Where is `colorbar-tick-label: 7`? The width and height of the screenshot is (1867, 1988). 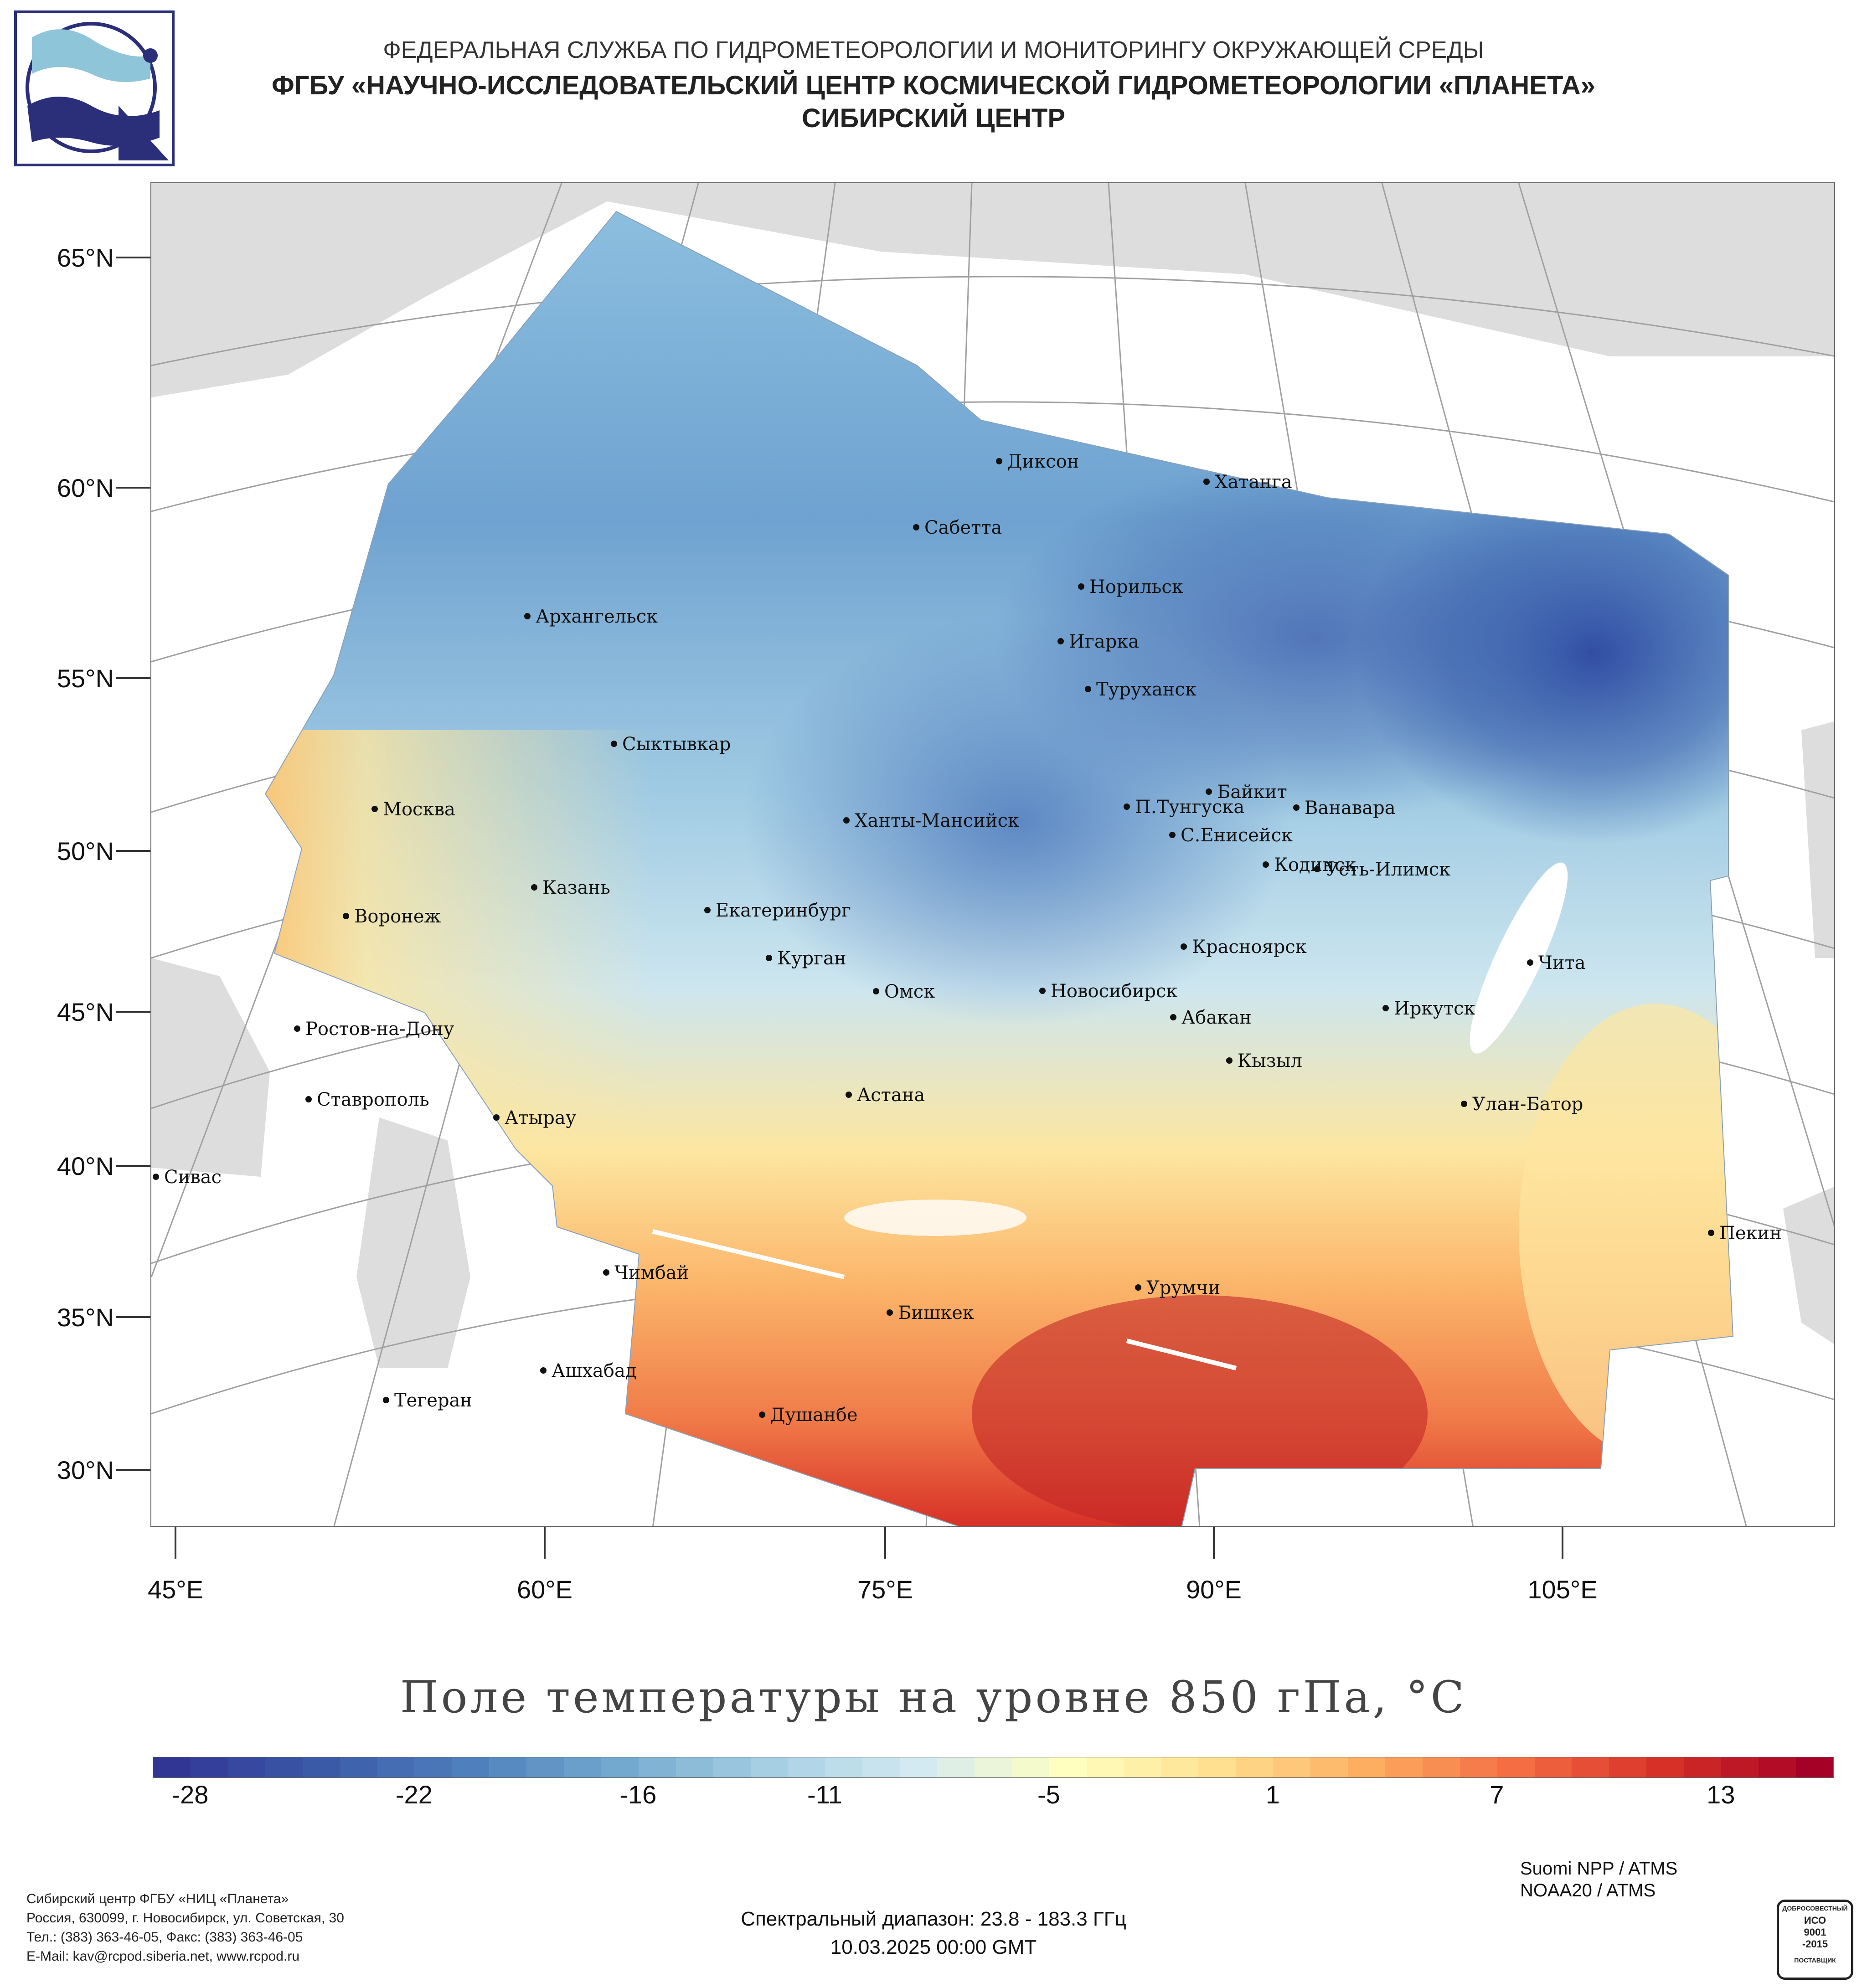 colorbar-tick-label: 7 is located at coordinates (1497, 1794).